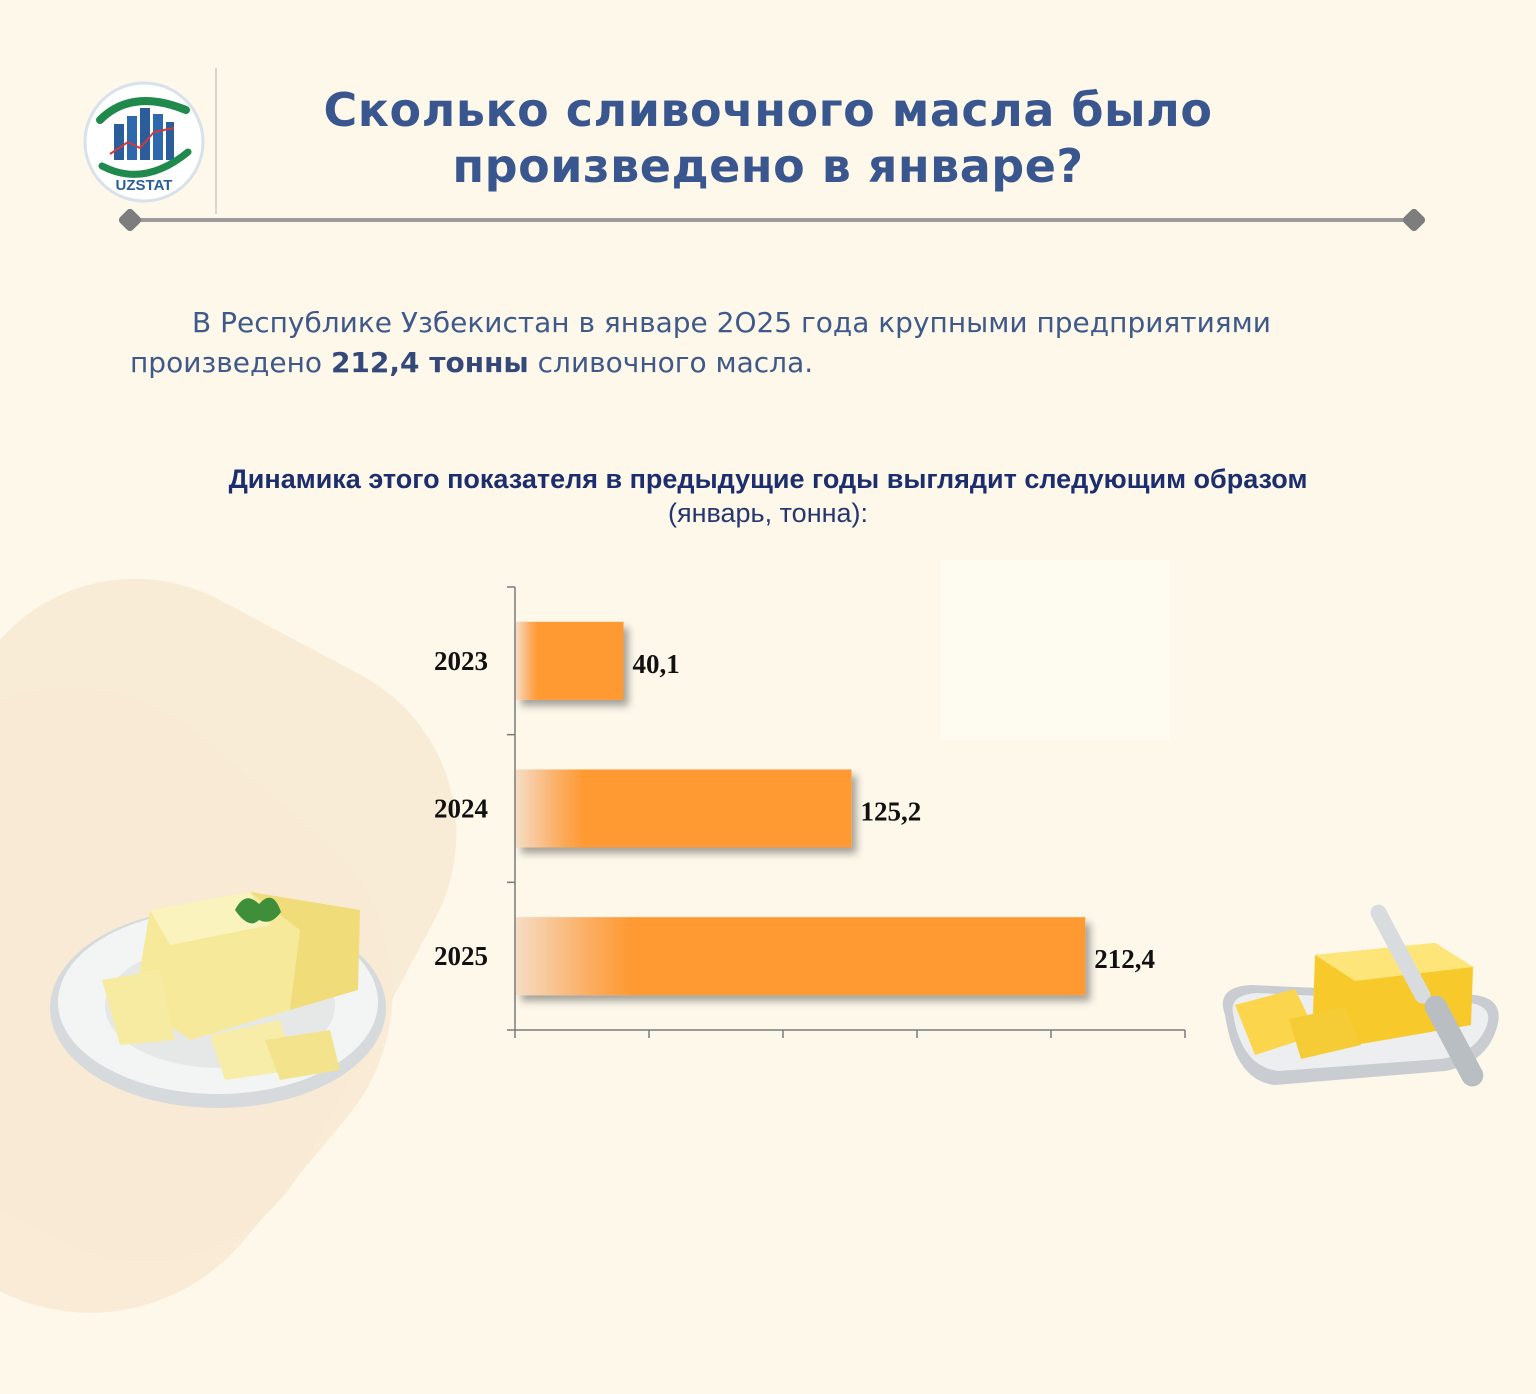 The height and width of the screenshot is (1394, 1536). I want to click on category-label-2023: 2023, so click(461, 661).